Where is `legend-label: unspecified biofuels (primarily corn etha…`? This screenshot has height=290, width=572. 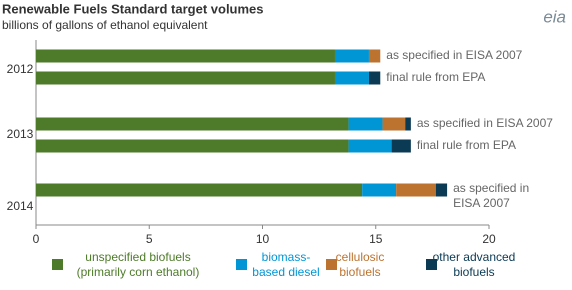
legend-label: unspecified biofuels (primarily corn etha… is located at coordinates (138, 264).